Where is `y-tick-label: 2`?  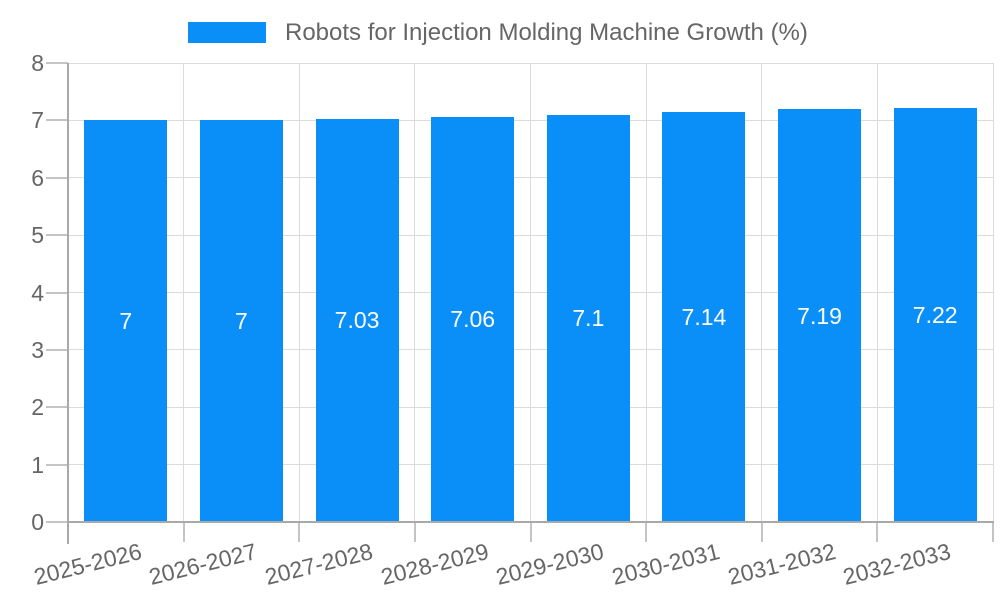 y-tick-label: 2 is located at coordinates (37, 407).